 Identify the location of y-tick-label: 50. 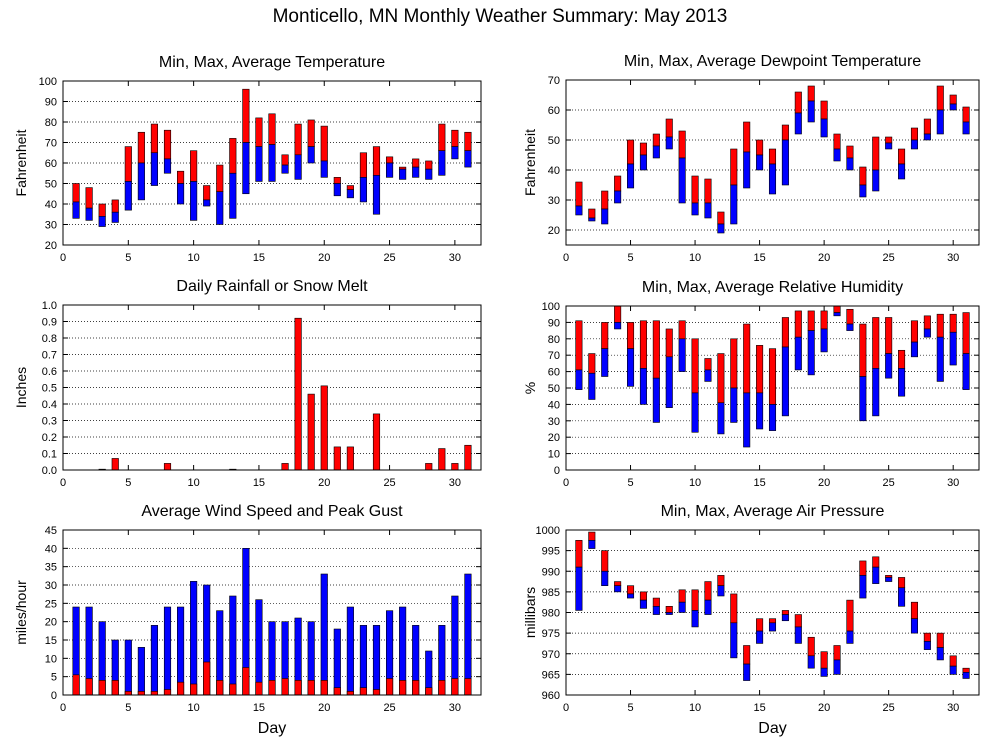
(554, 141).